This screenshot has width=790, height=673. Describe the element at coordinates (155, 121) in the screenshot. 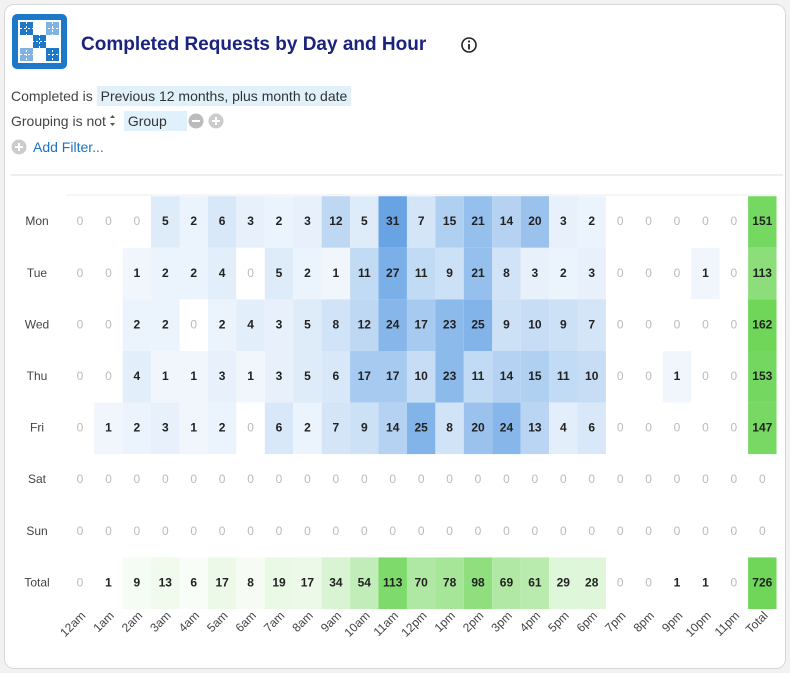

I see `filter-value: Group` at that location.